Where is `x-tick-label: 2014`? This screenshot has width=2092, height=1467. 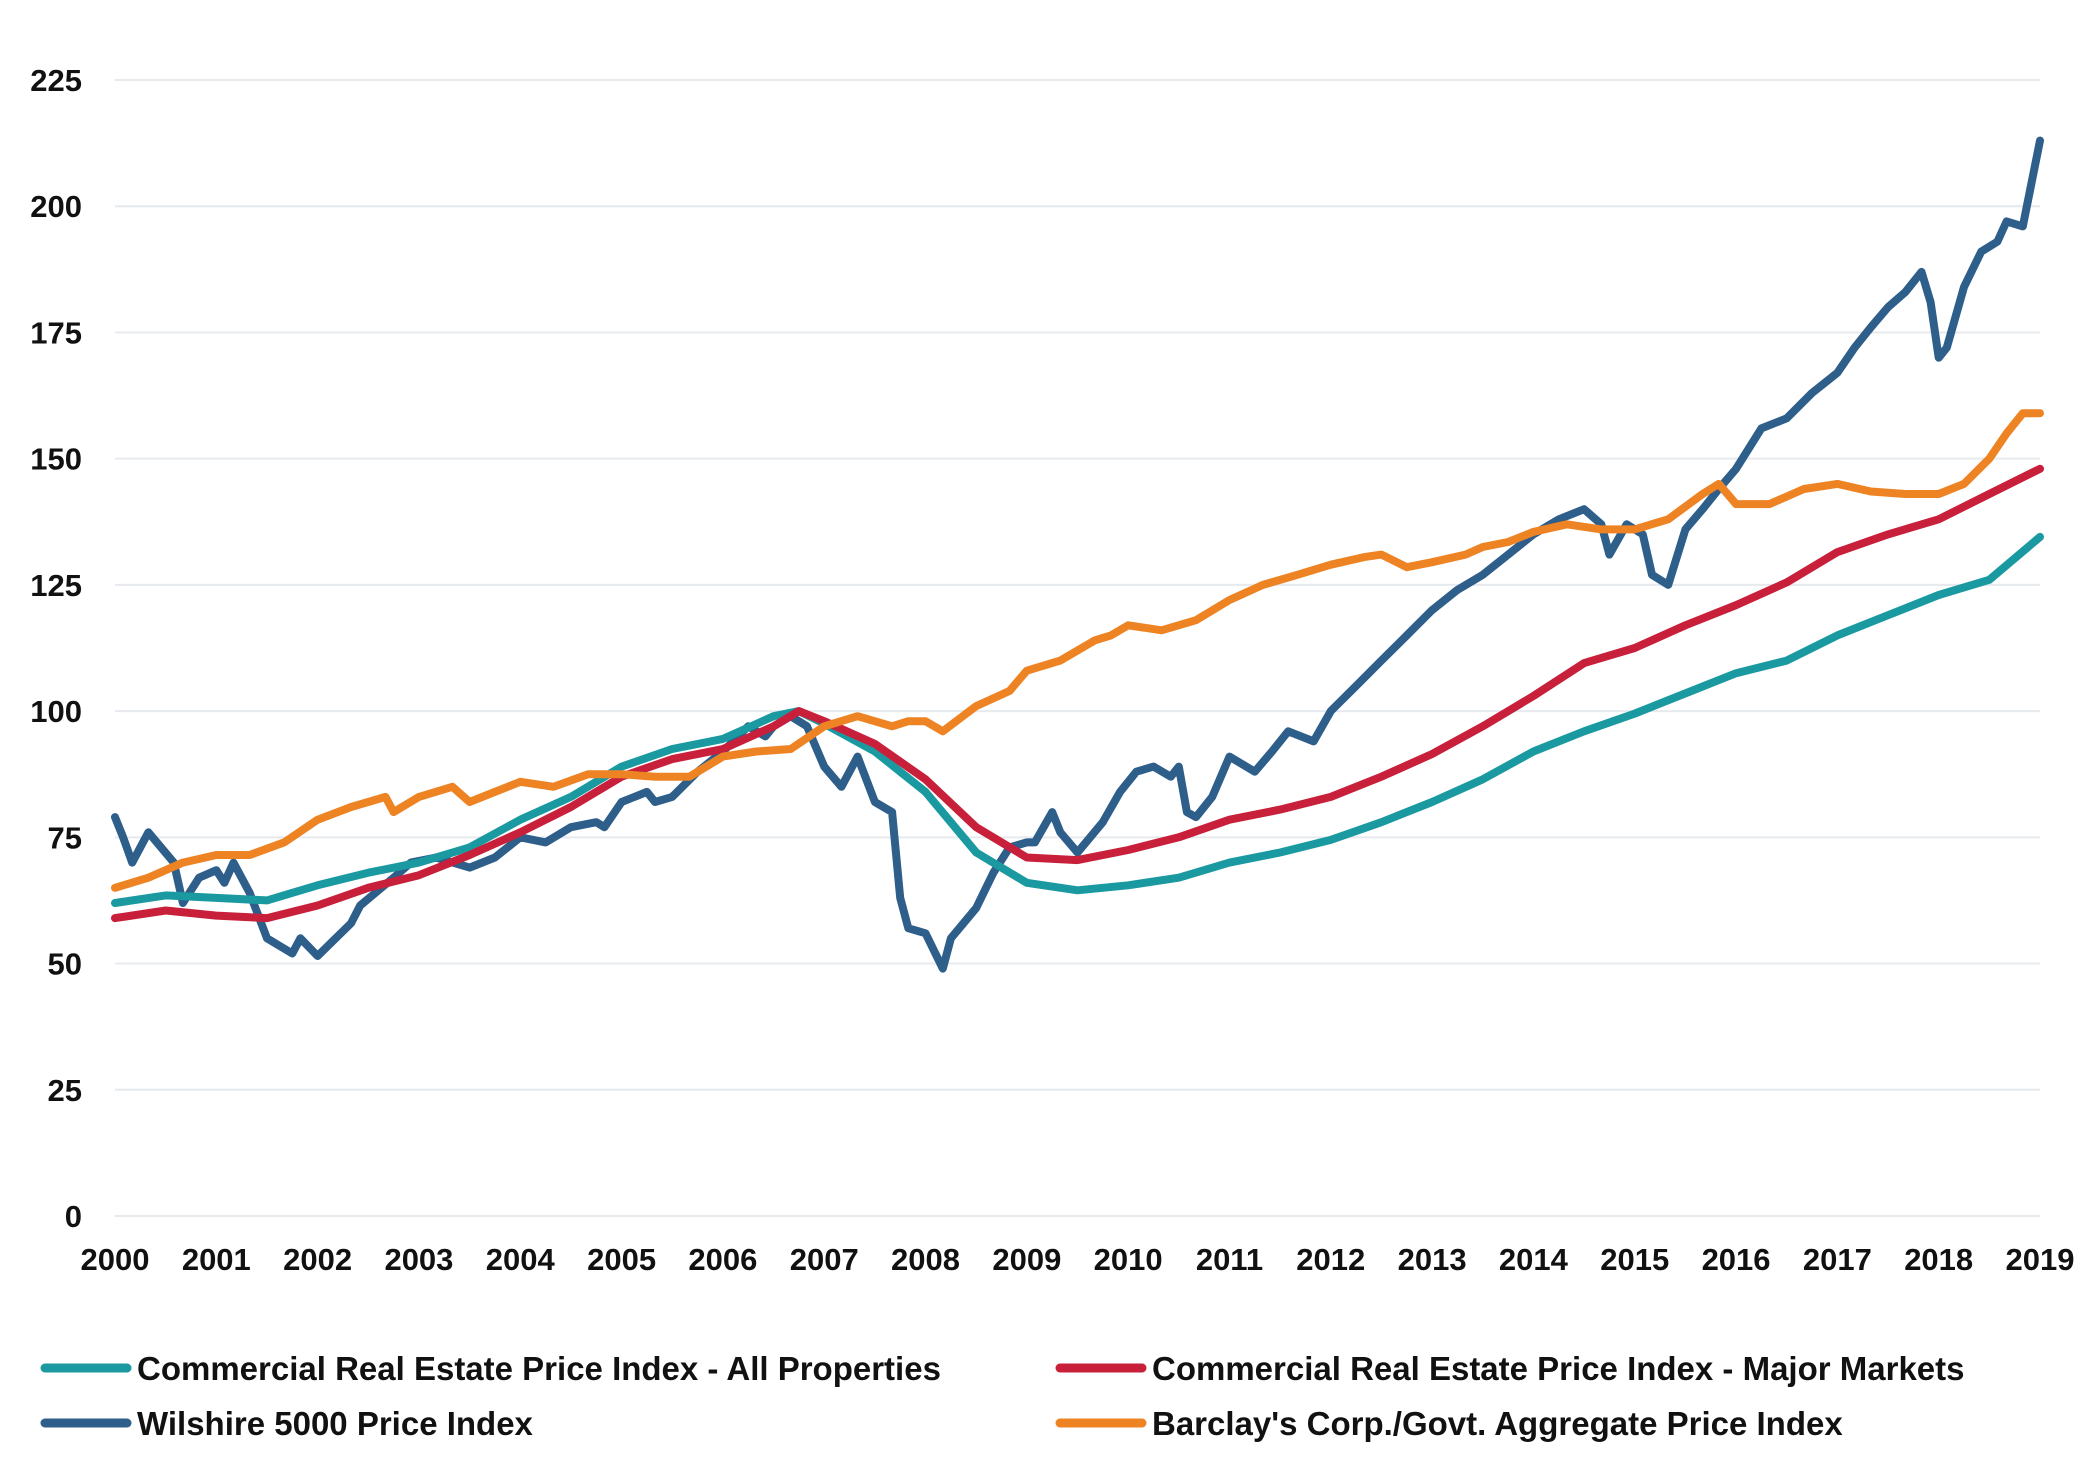
x-tick-label: 2014 is located at coordinates (1534, 1259).